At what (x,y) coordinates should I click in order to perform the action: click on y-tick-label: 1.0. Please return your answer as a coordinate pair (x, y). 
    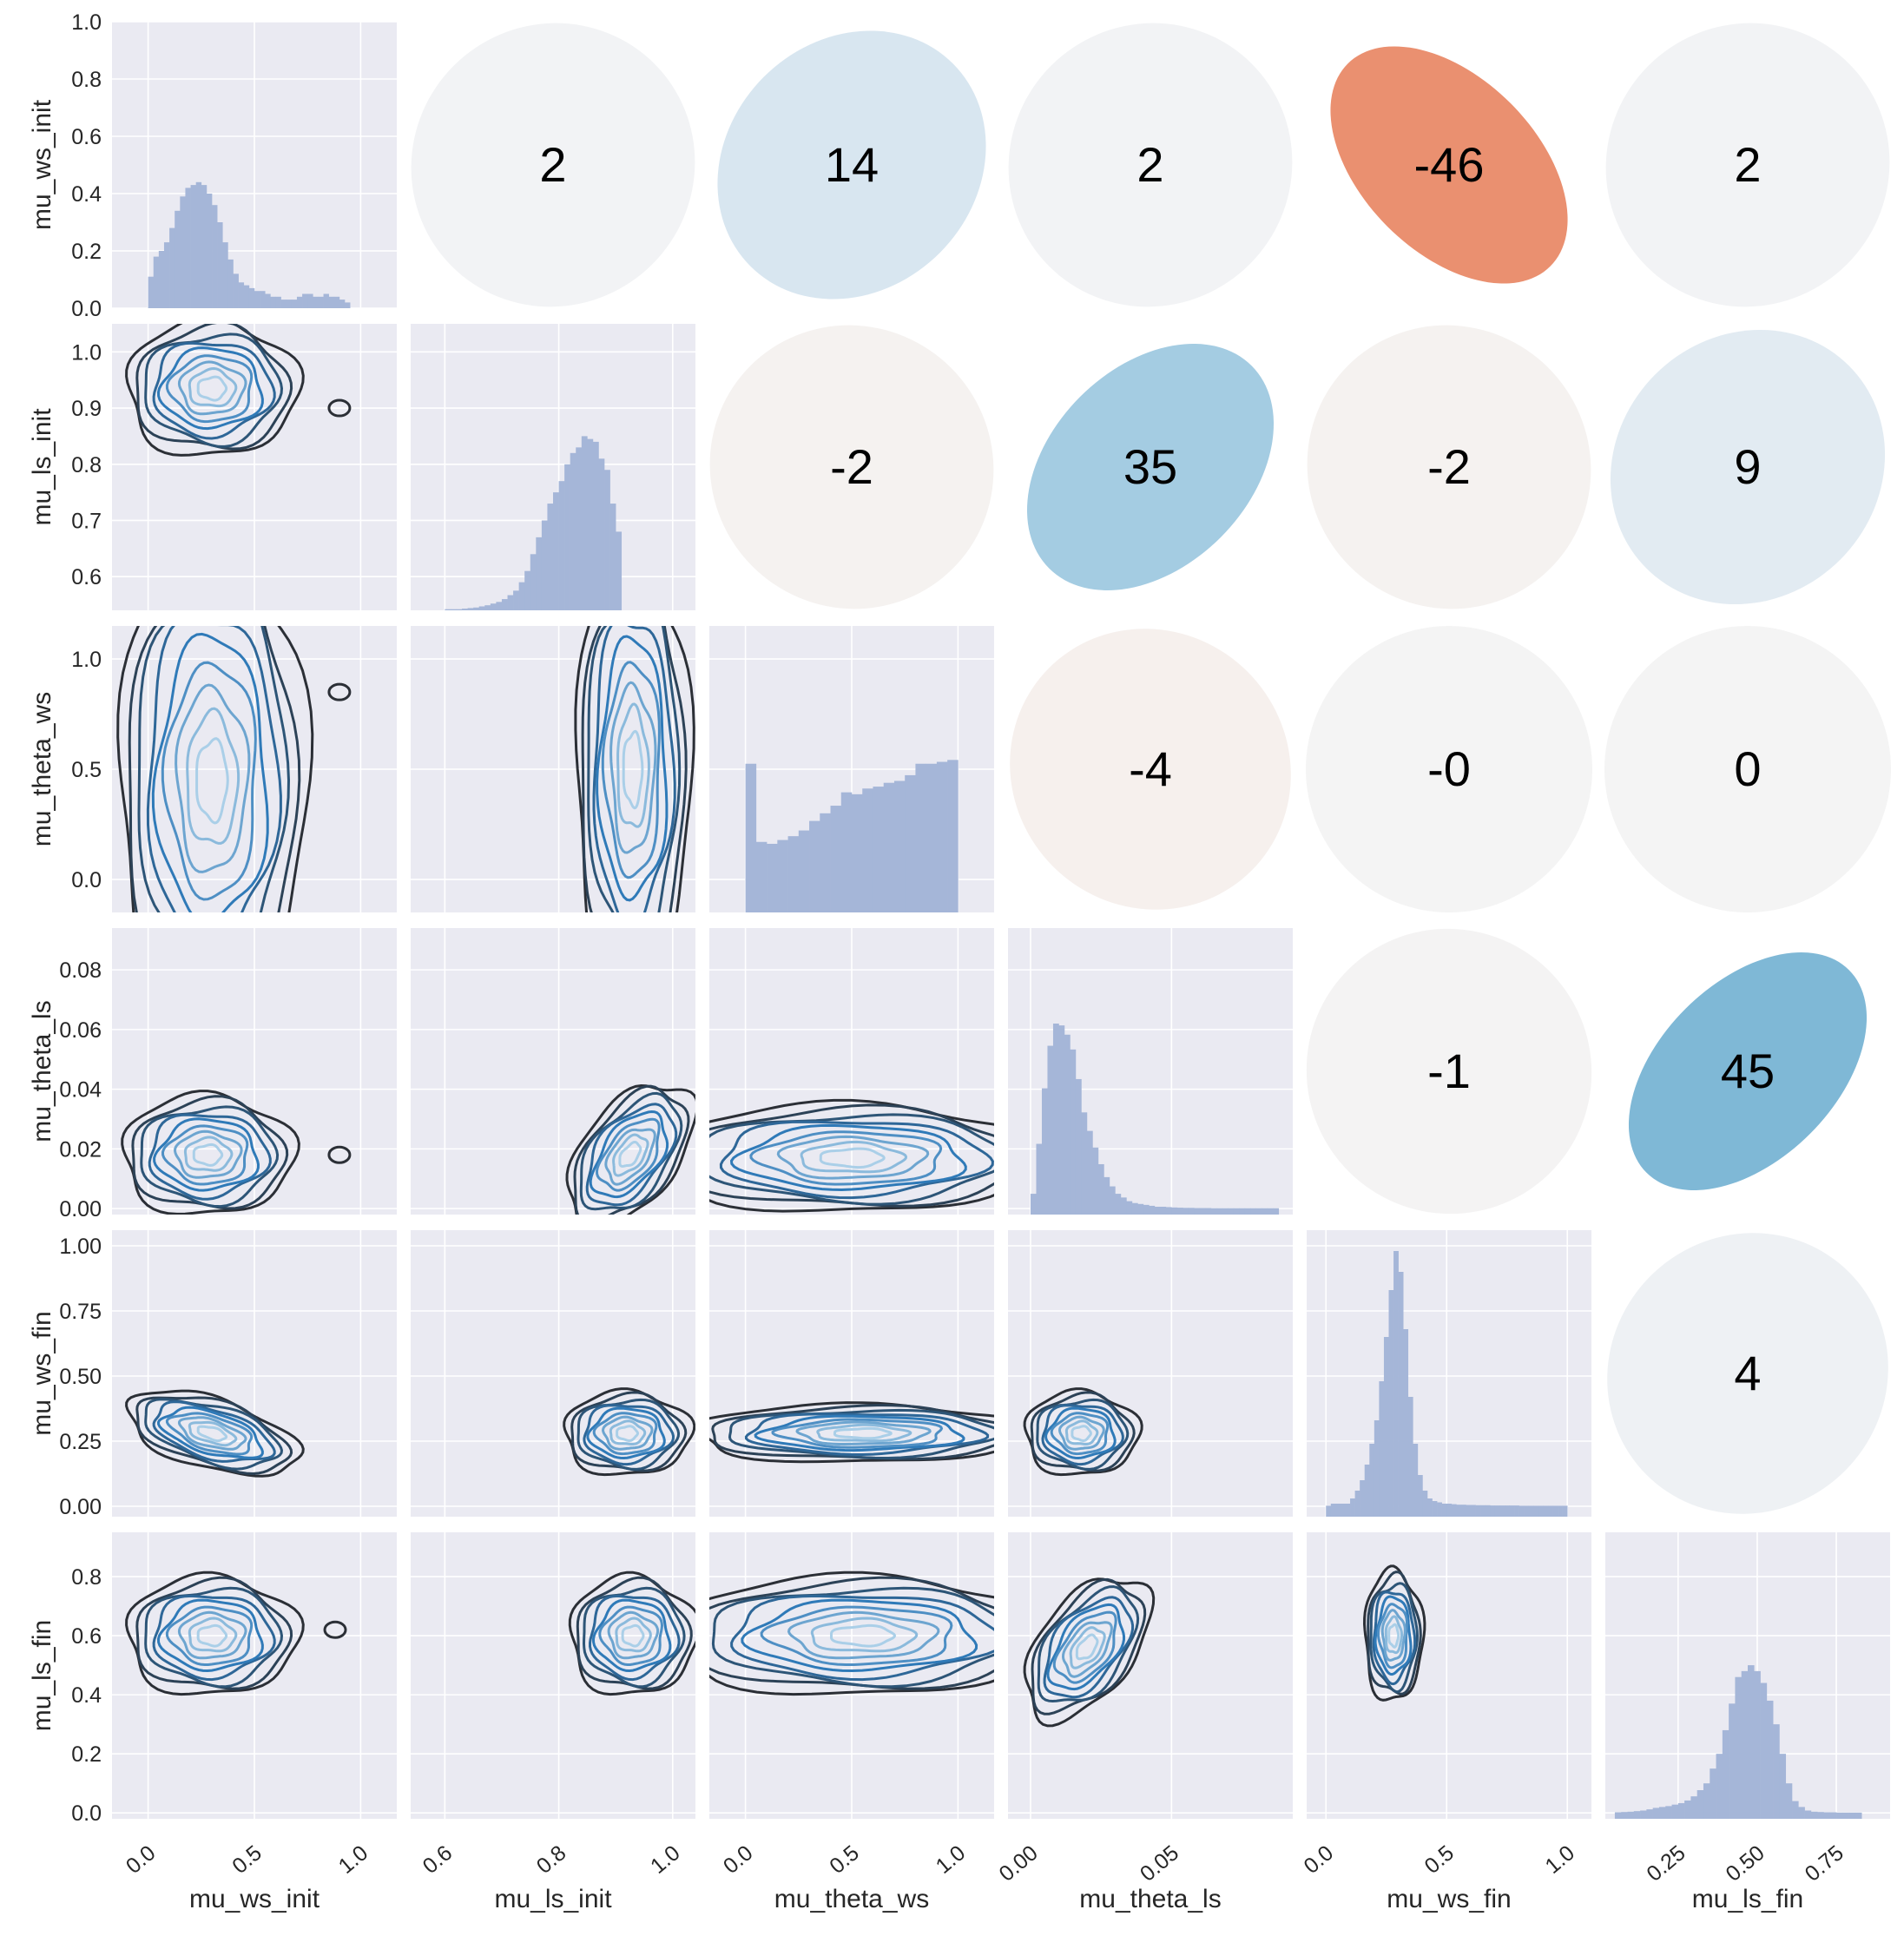
    Looking at the image, I should click on (86, 352).